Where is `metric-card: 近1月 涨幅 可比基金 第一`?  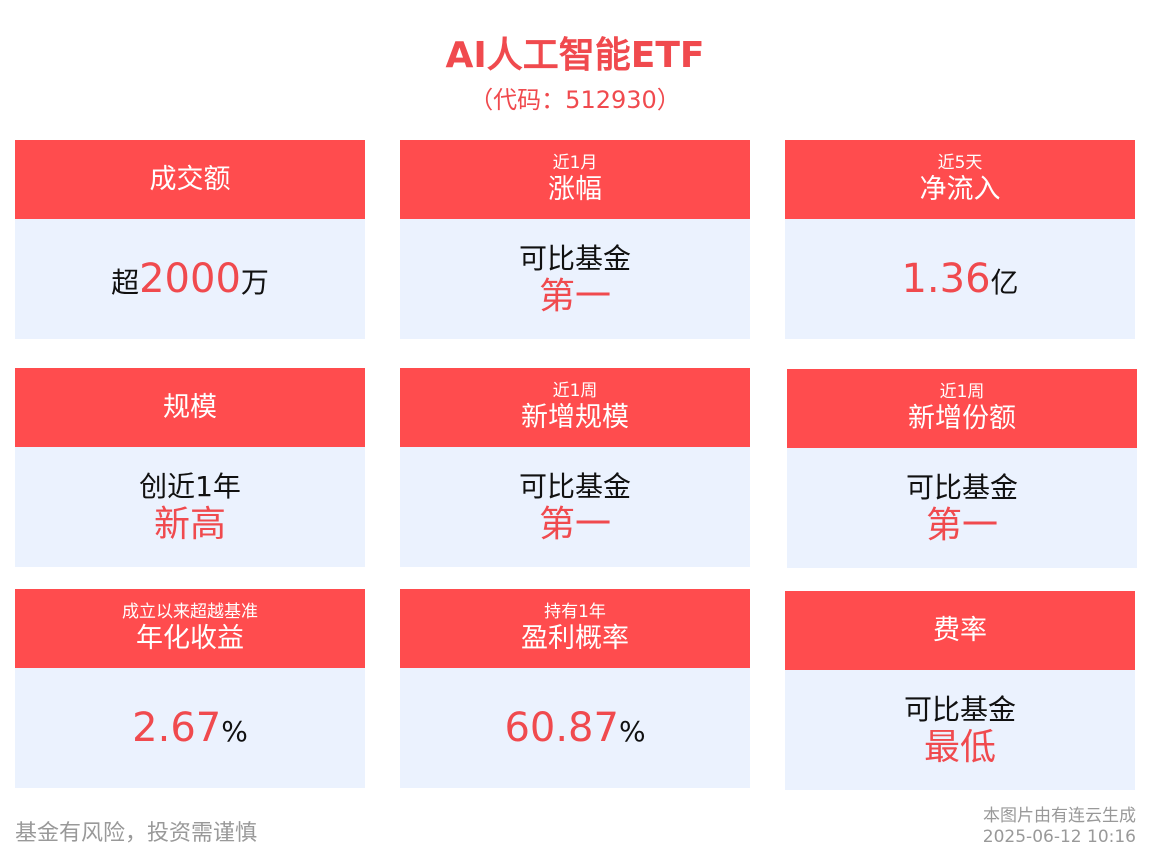 metric-card: 近1月 涨幅 可比基金 第一 is located at coordinates (575, 239).